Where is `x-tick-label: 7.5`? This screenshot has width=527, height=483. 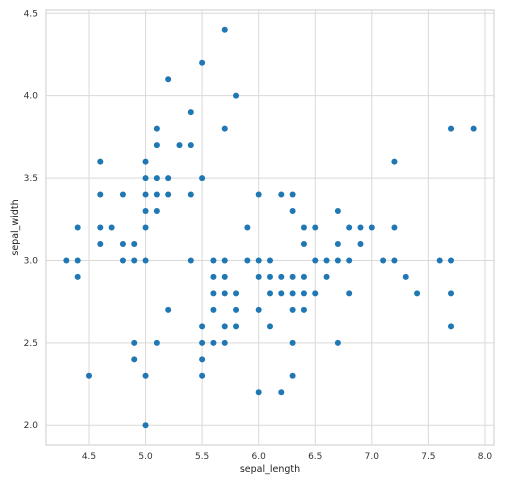
x-tick-label: 7.5 is located at coordinates (428, 457).